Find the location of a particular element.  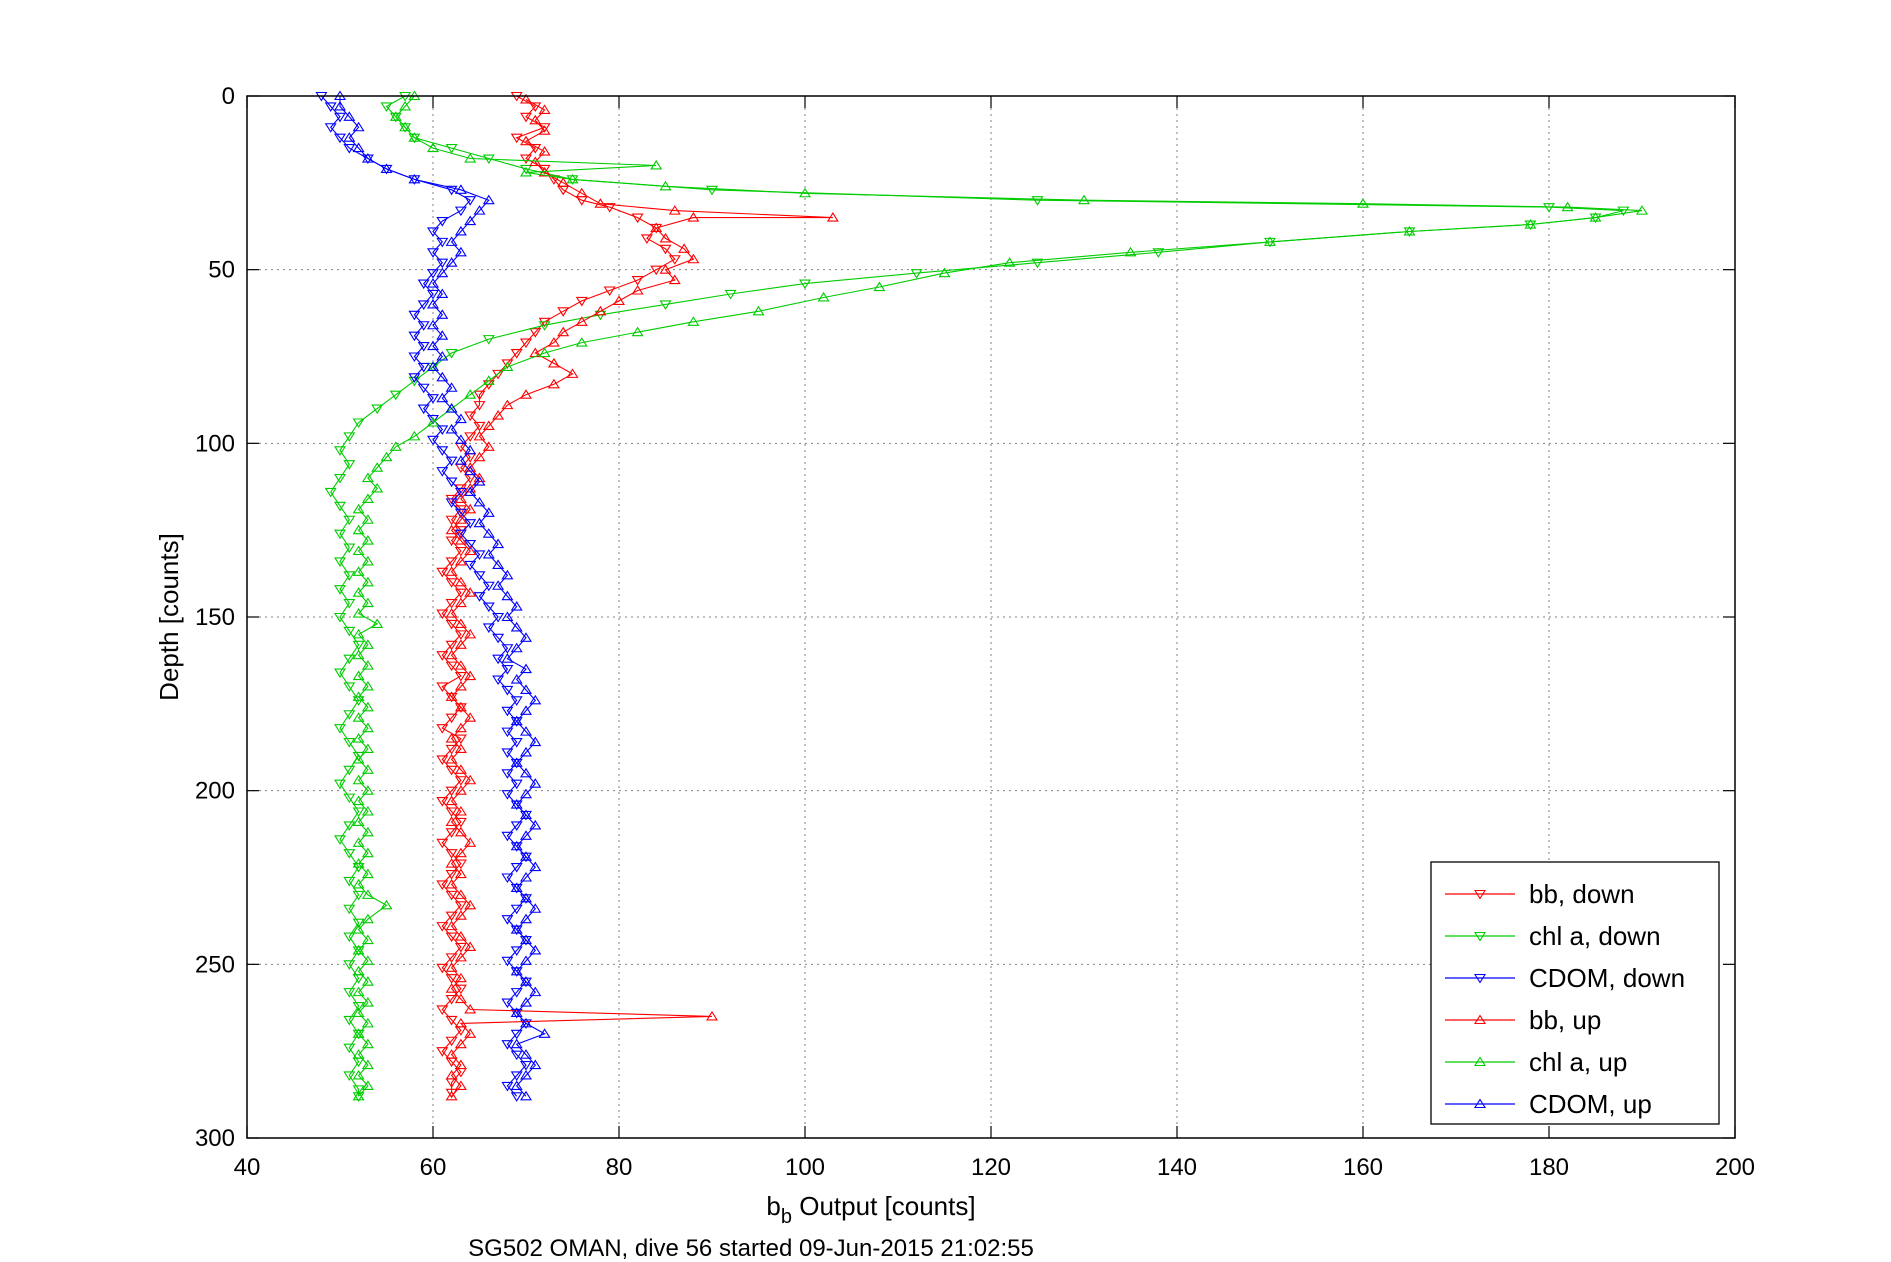

x-tick-label: 140 is located at coordinates (1177, 1167).